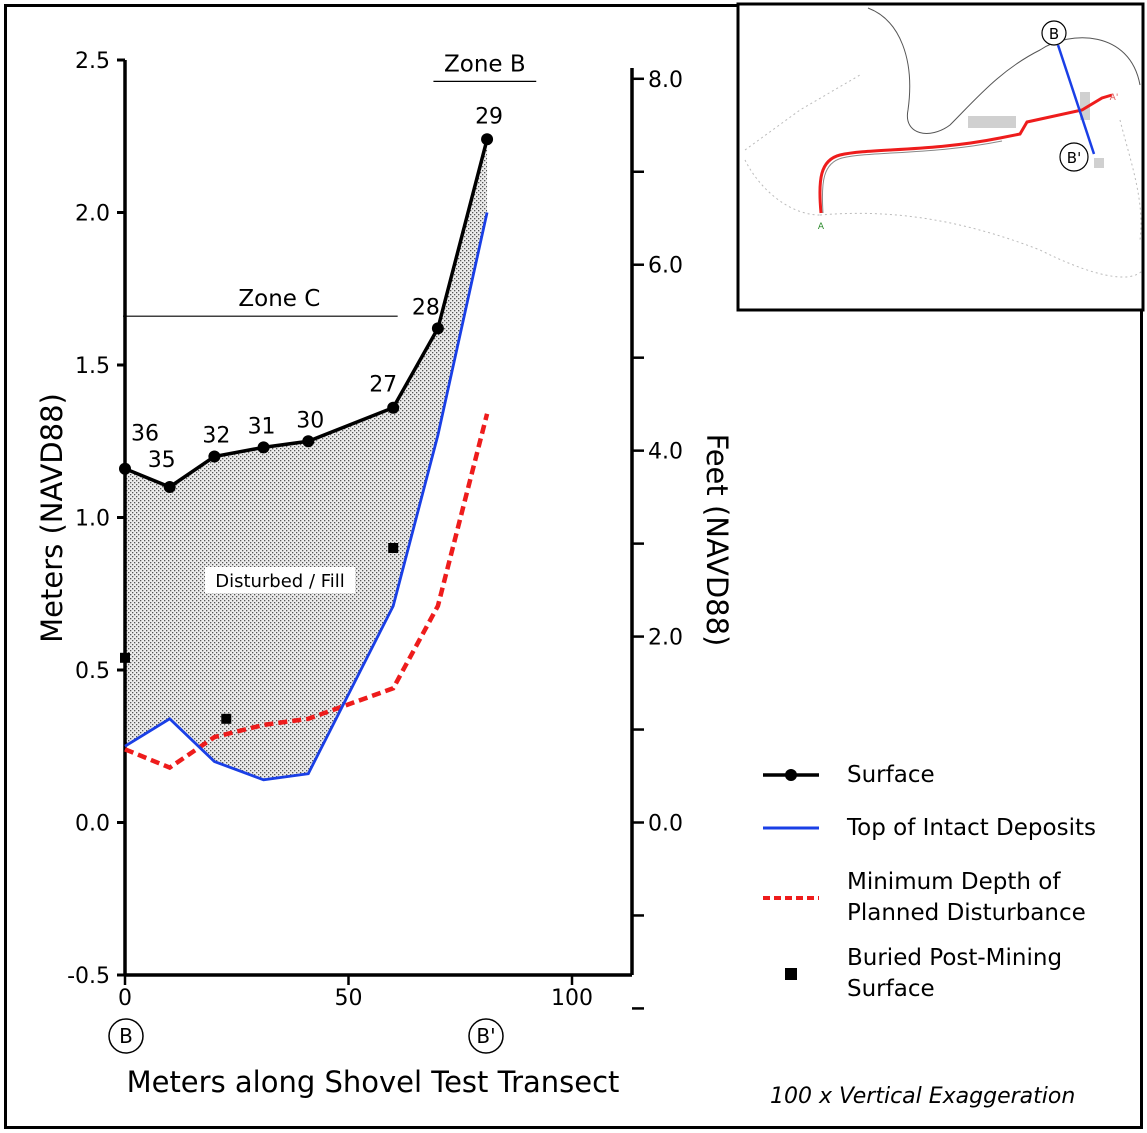 The width and height of the screenshot is (1147, 1133). What do you see at coordinates (1004, 70) in the screenshot?
I see `inset-outline-top` at bounding box center [1004, 70].